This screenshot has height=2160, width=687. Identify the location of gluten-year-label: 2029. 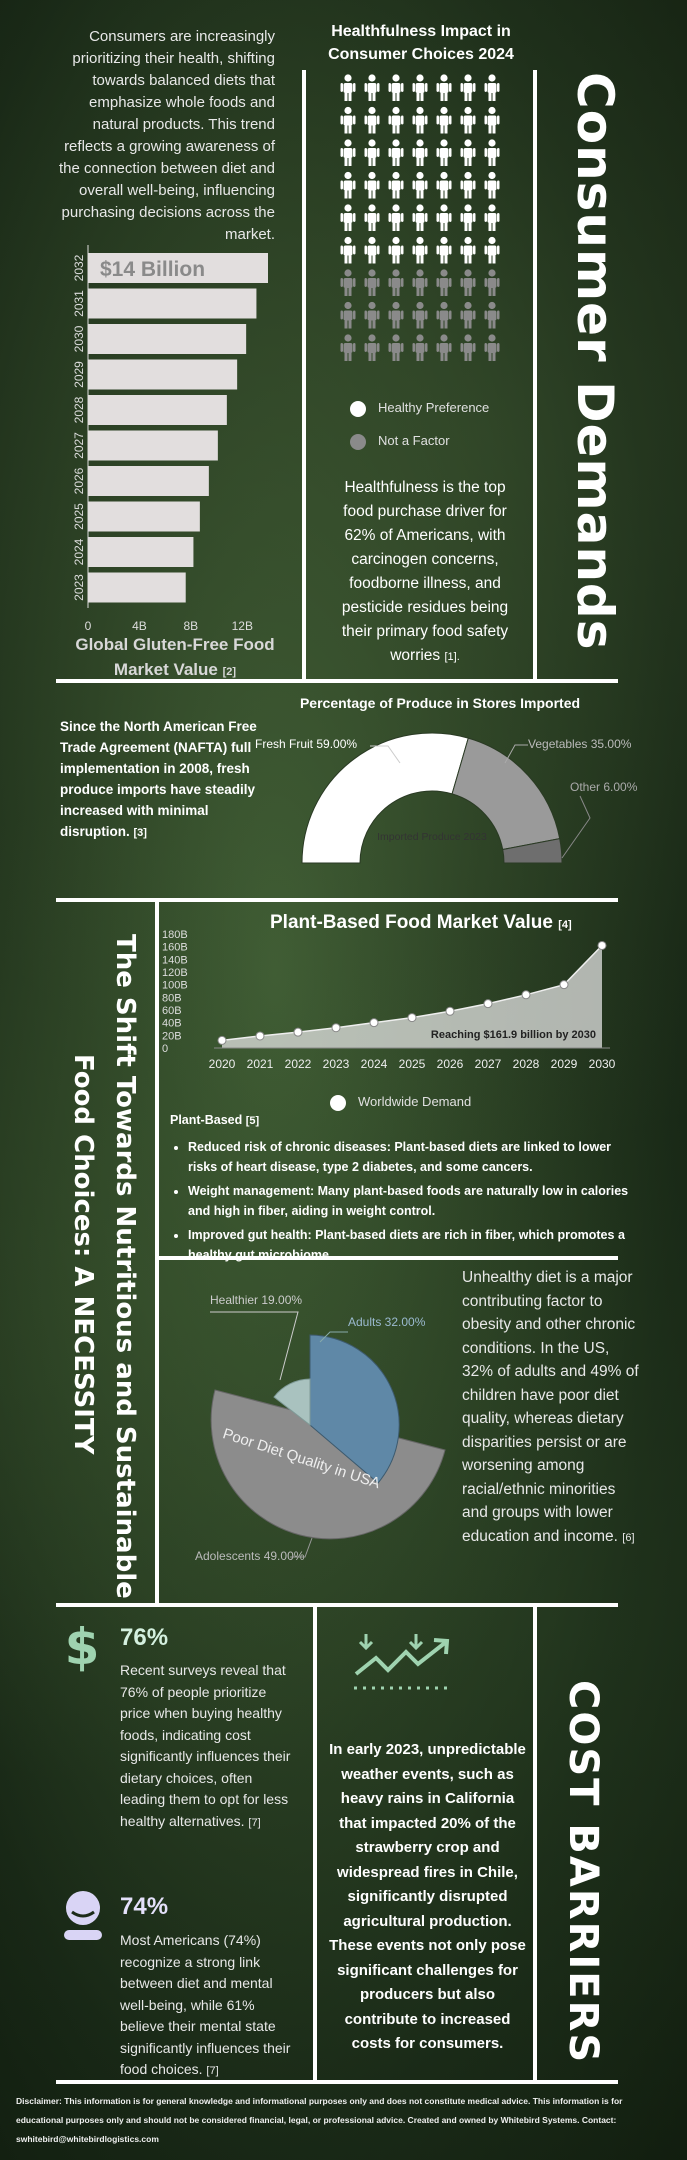
(79, 374).